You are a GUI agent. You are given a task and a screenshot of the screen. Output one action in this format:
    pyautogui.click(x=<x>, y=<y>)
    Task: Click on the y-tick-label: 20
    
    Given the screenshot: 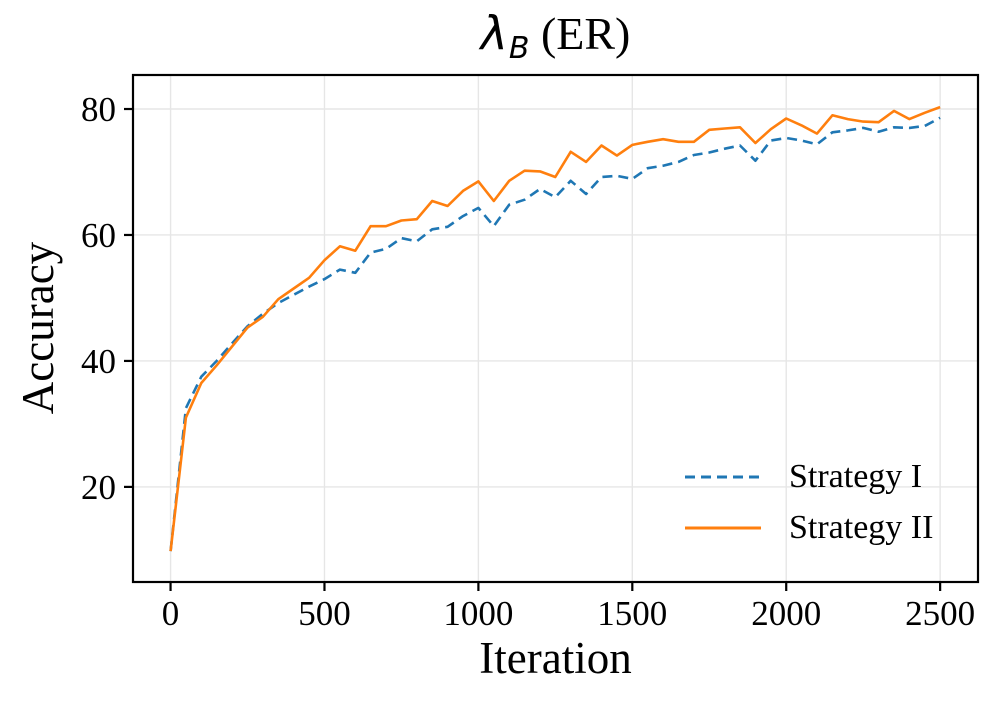 What is the action you would take?
    pyautogui.click(x=98, y=487)
    